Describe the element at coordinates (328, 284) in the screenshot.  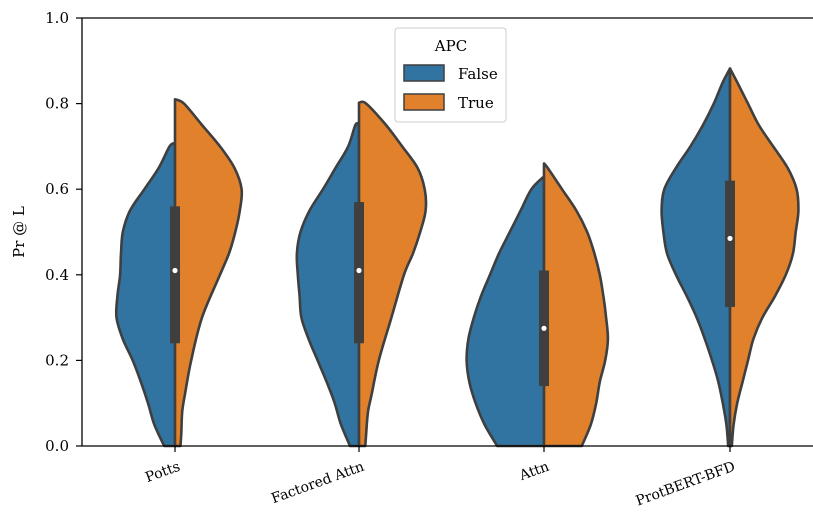
I see `violin-false-factored-attn` at that location.